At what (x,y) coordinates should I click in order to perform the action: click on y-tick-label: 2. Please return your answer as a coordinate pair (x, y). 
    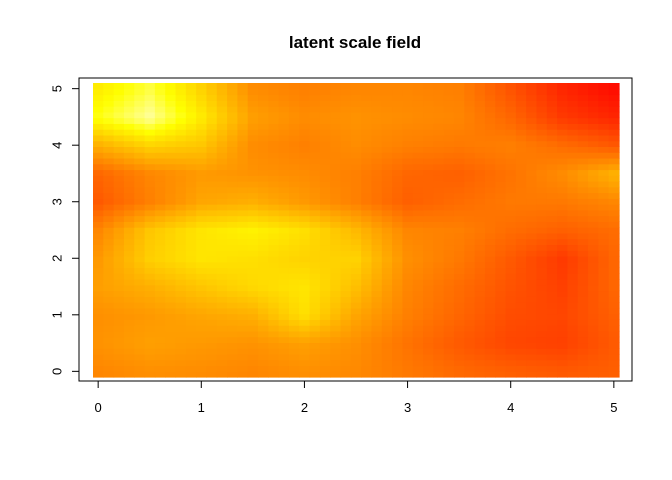
    Looking at the image, I should click on (57, 258).